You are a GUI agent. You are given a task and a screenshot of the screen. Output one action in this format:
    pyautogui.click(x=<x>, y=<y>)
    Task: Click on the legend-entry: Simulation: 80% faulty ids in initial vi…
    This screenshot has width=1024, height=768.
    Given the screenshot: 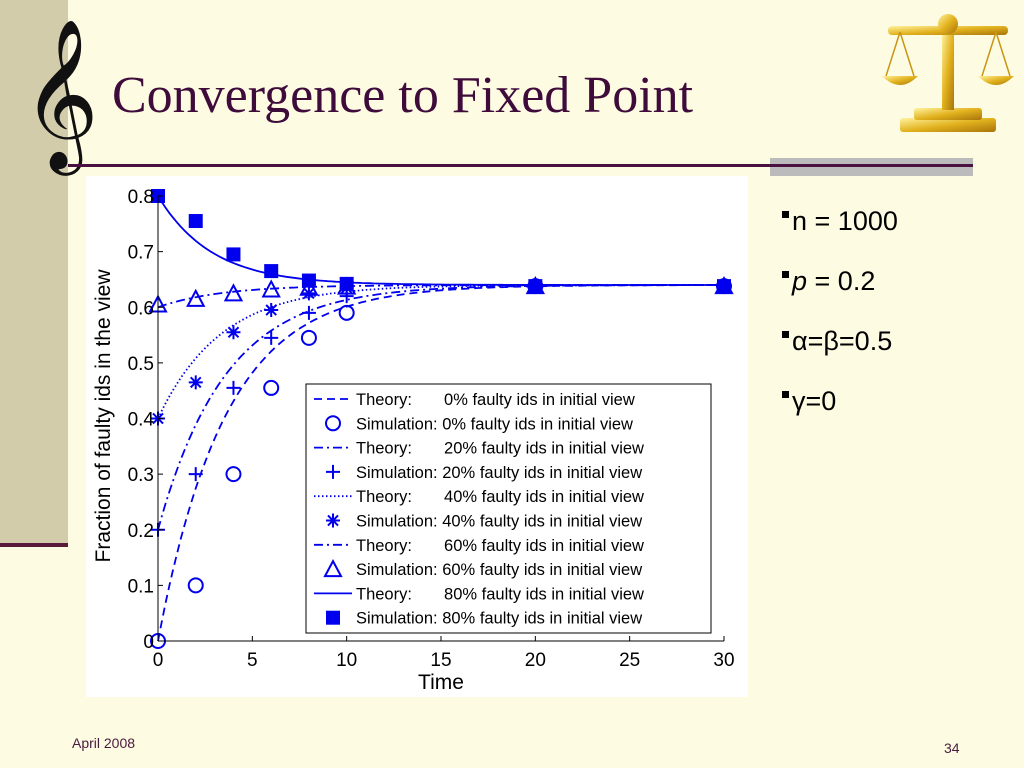 What is the action you would take?
    pyautogui.click(x=499, y=619)
    